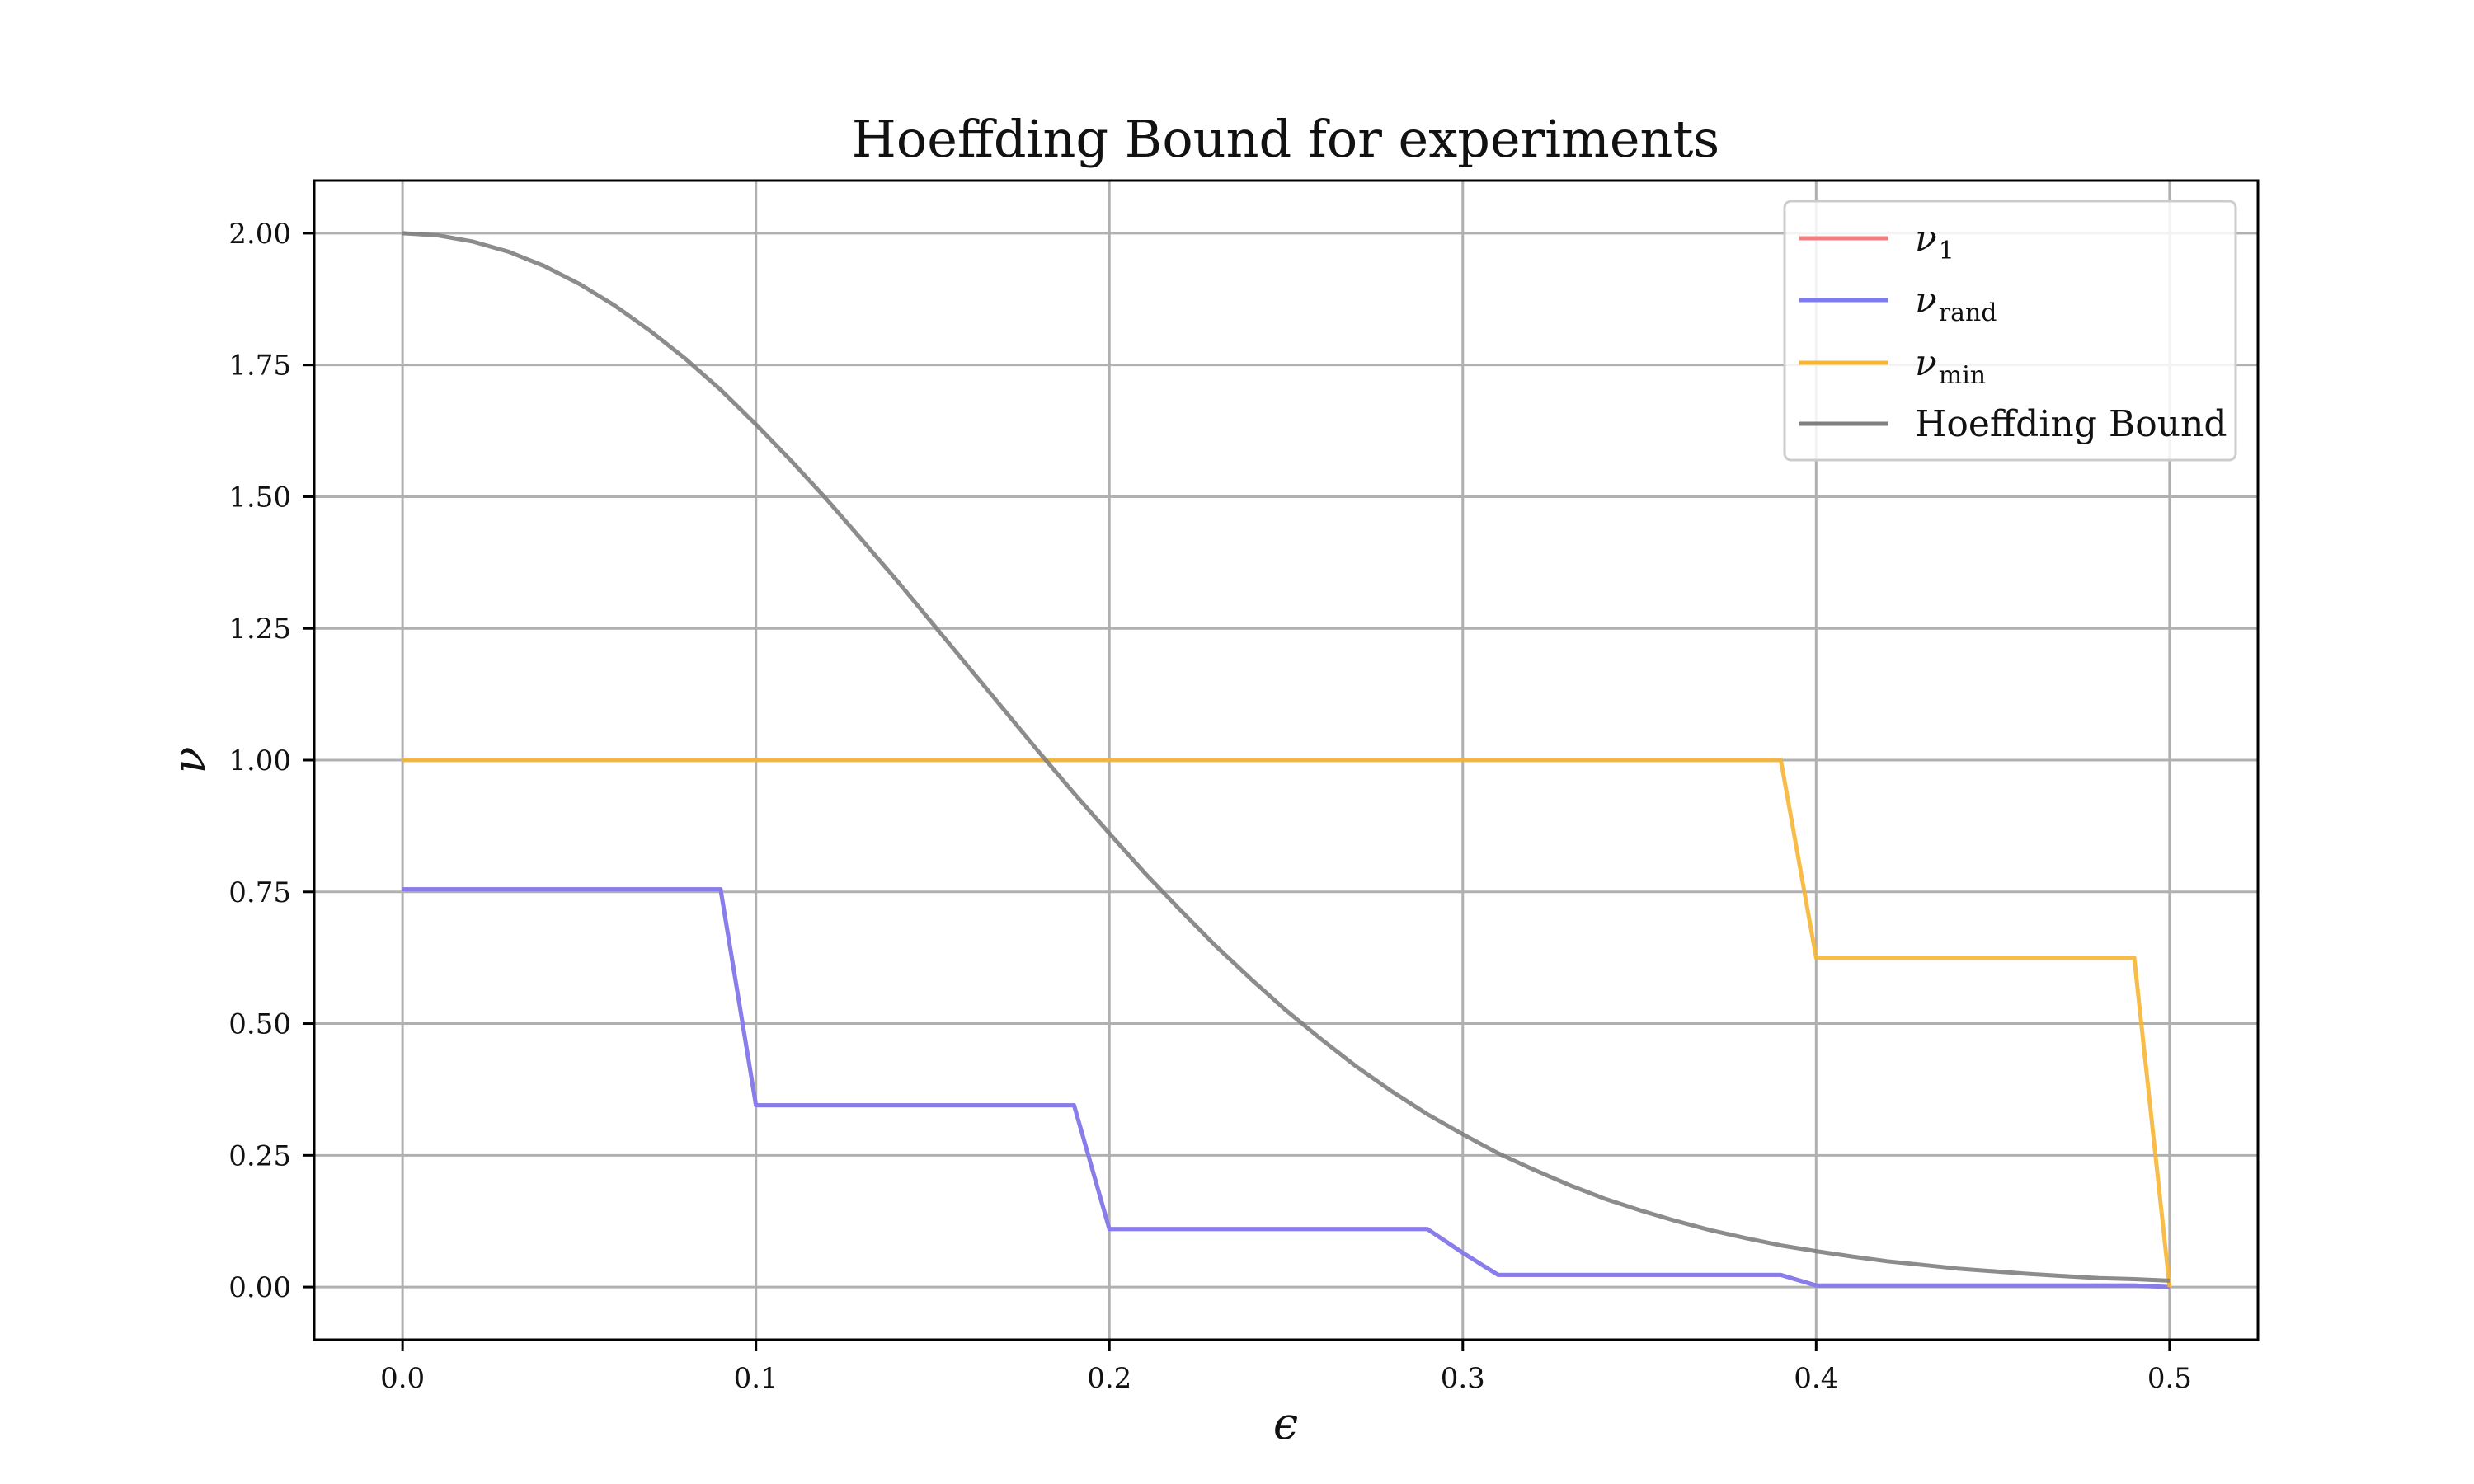 The image size is (2474, 1484). I want to click on y-tick-label: 0.25, so click(259, 1155).